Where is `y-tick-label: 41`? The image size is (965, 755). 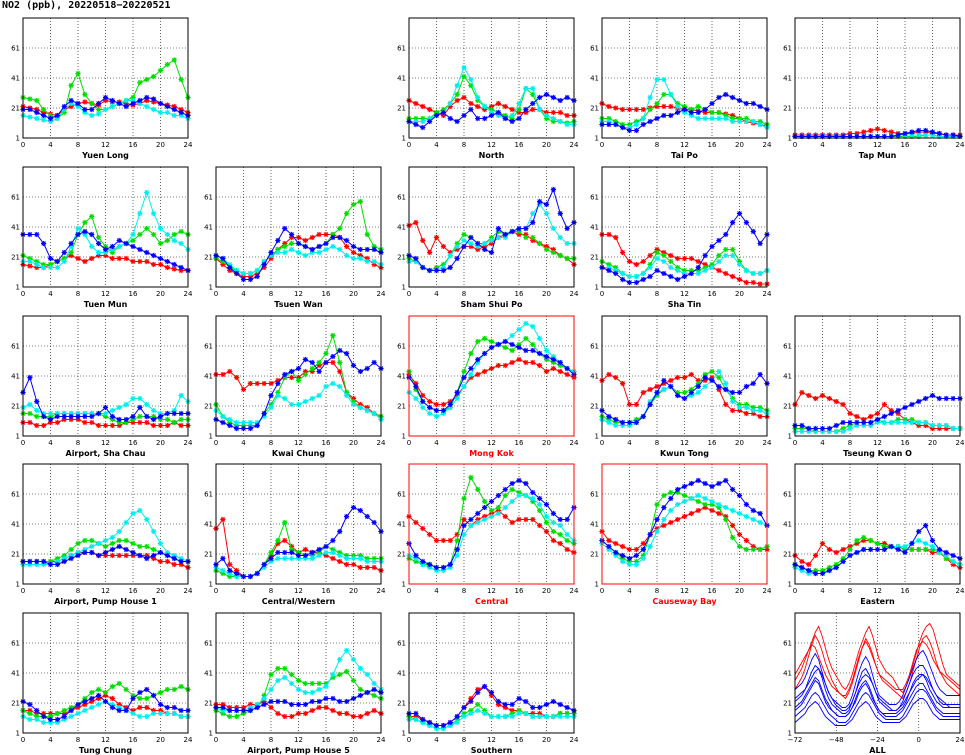
y-tick-label: 41 is located at coordinates (594, 377).